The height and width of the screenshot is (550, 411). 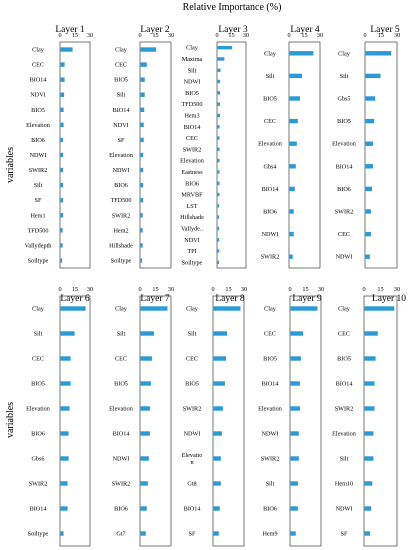 I want to click on category-label: Vallyde.., so click(x=192, y=228).